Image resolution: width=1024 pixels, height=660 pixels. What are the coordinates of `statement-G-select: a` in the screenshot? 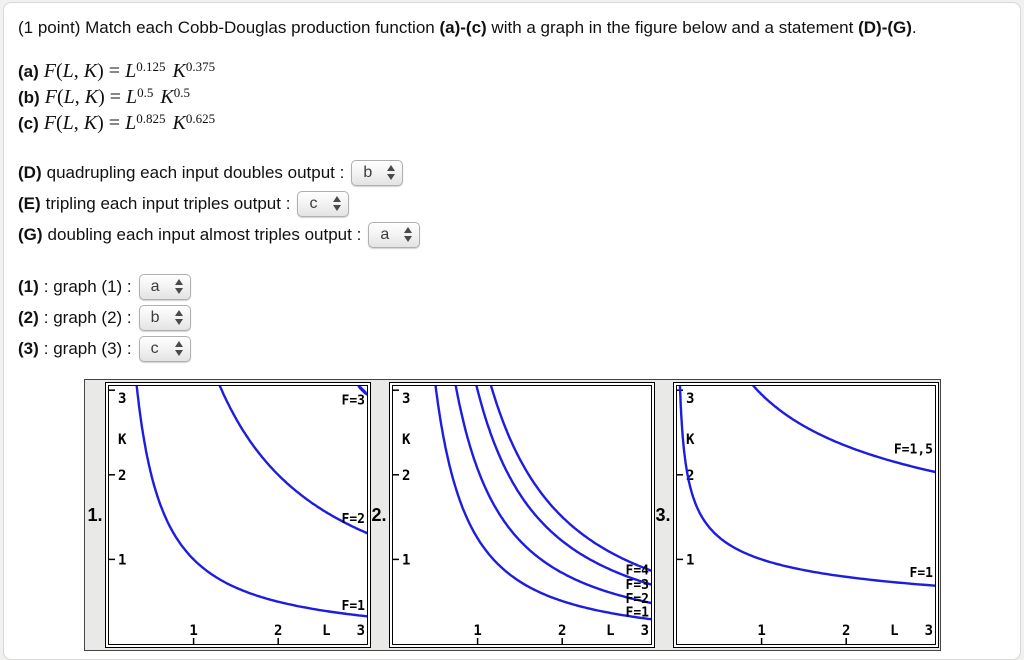 It's located at (394, 234).